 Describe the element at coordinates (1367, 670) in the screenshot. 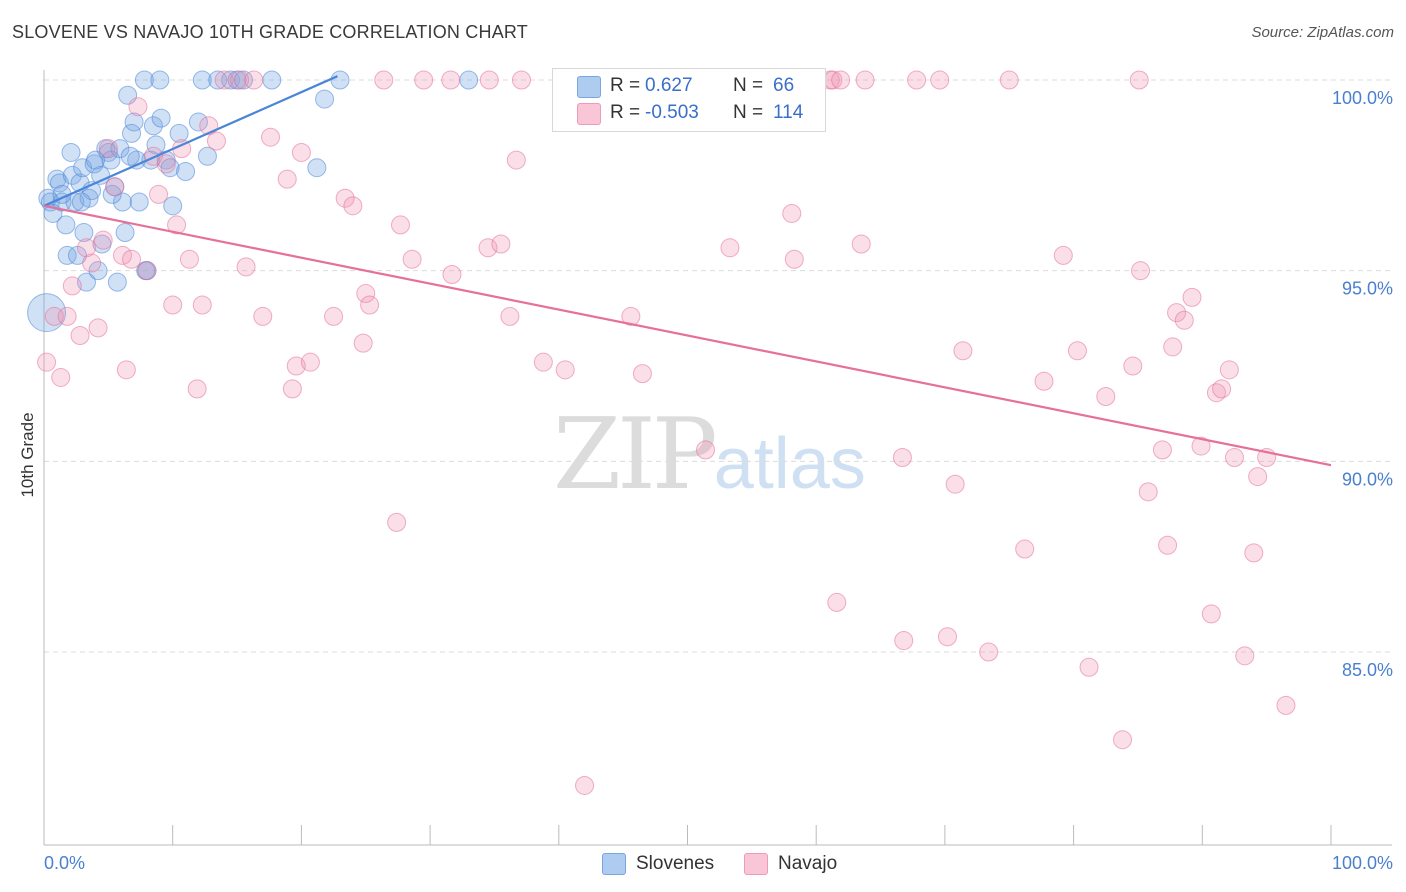

I see `y-tick-label: 85.0%` at that location.